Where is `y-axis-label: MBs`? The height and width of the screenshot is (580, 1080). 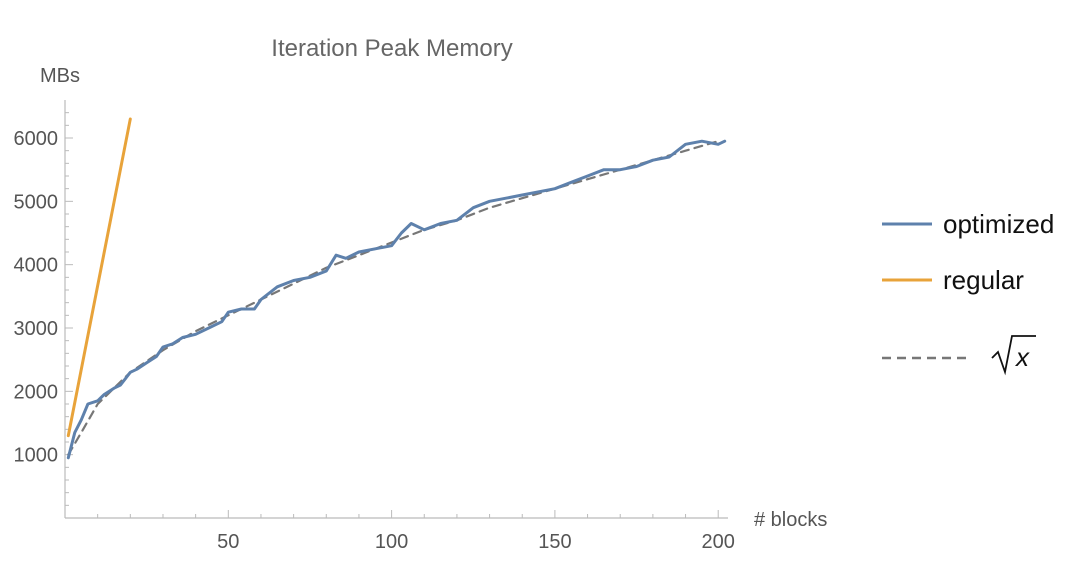 y-axis-label: MBs is located at coordinates (60, 76).